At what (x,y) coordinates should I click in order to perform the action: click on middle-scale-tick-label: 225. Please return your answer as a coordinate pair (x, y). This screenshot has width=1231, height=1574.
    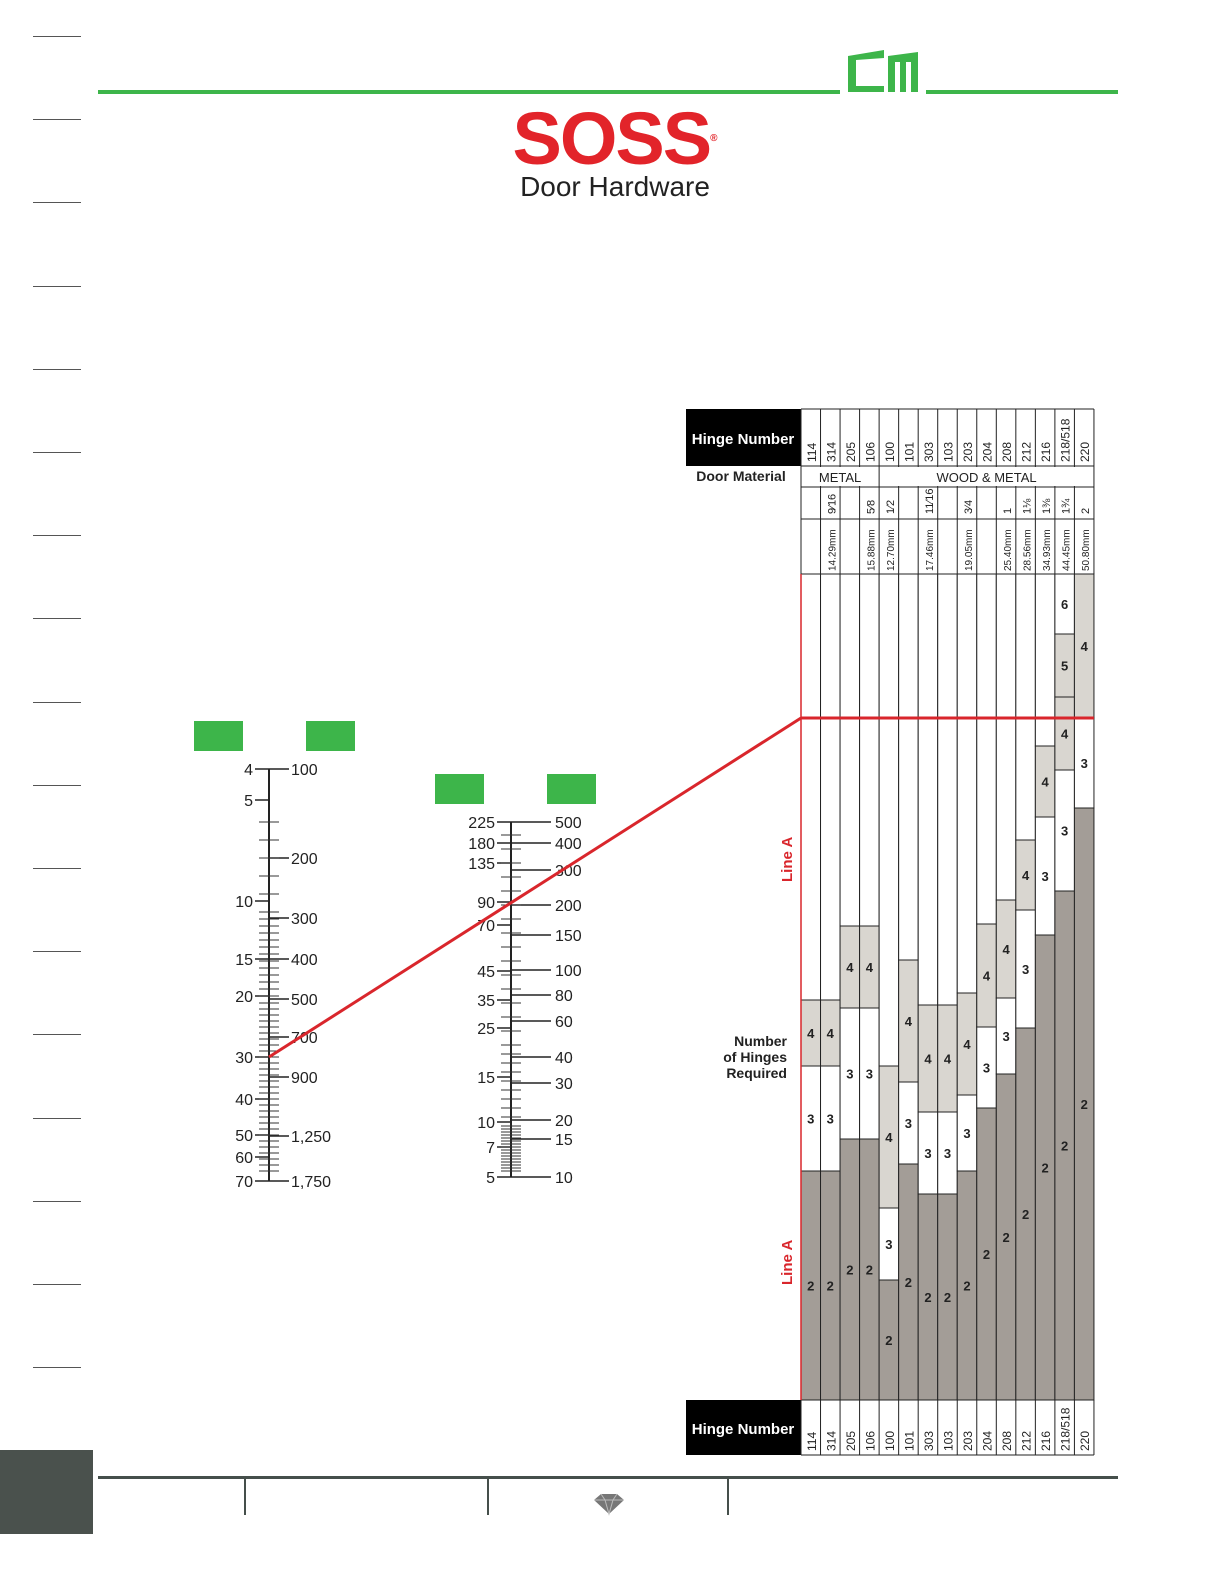
    Looking at the image, I should click on (481, 823).